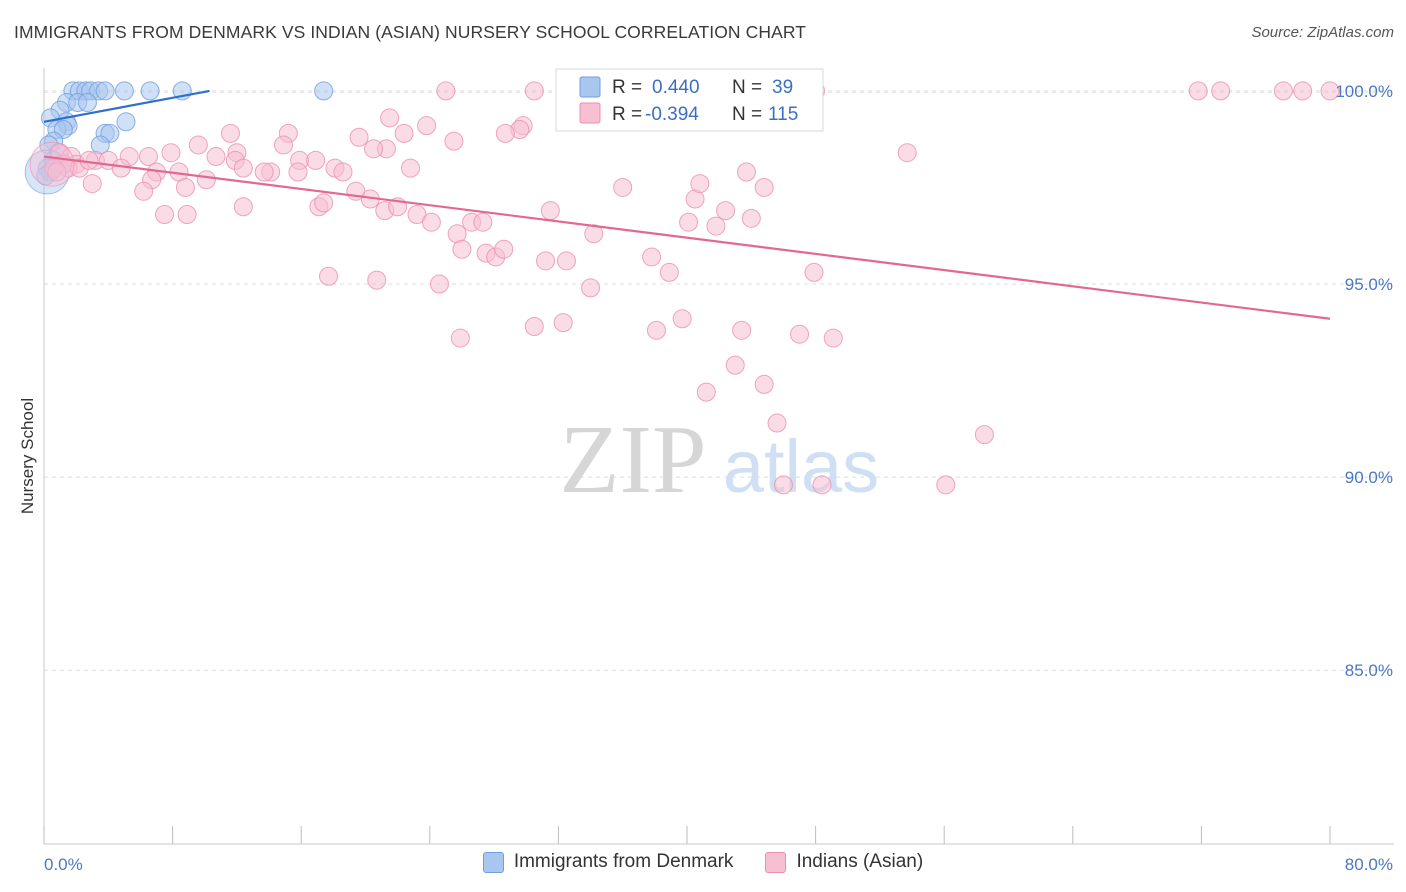 The height and width of the screenshot is (892, 1406). Describe the element at coordinates (493, 862) in the screenshot. I see `legend-swatch-denmark` at that location.